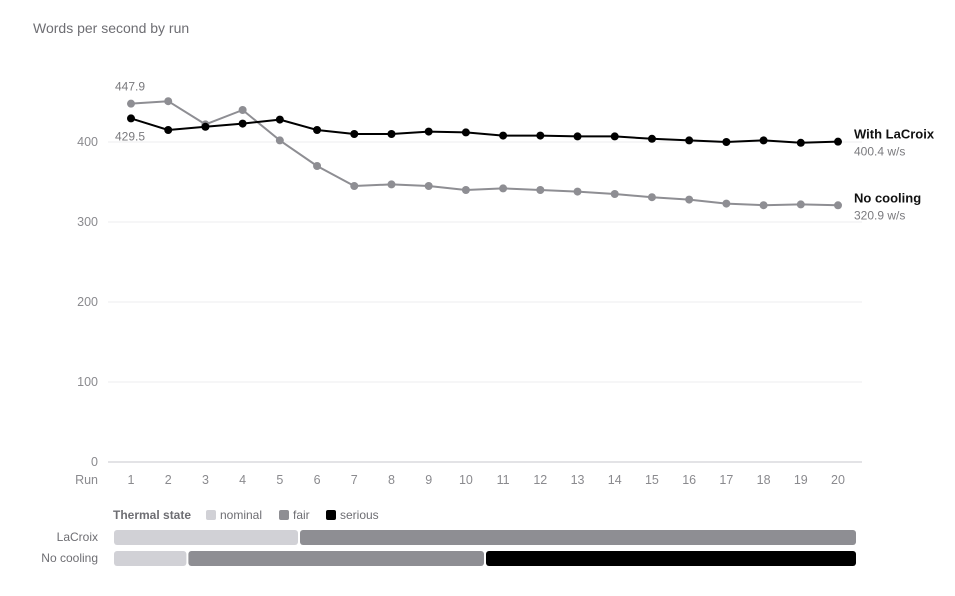  I want to click on x-tick-label: 16, so click(689, 480).